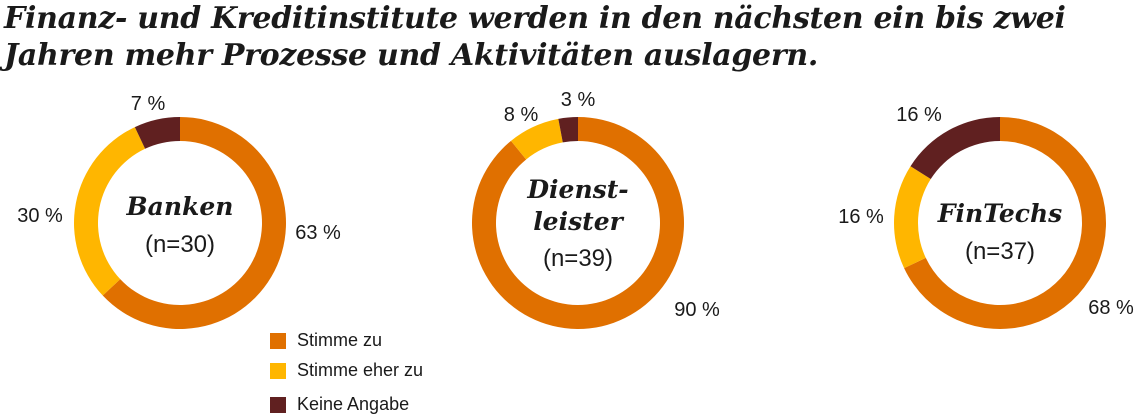  Describe the element at coordinates (912, 217) in the screenshot. I see `fintechs-slice-stimme-eher-zu` at that location.